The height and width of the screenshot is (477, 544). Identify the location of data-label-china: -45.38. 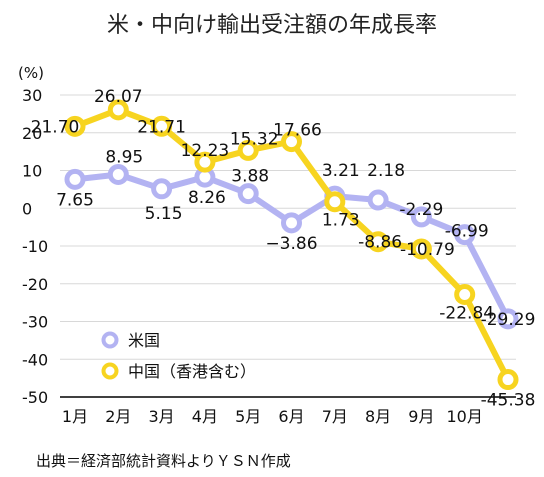
(508, 401).